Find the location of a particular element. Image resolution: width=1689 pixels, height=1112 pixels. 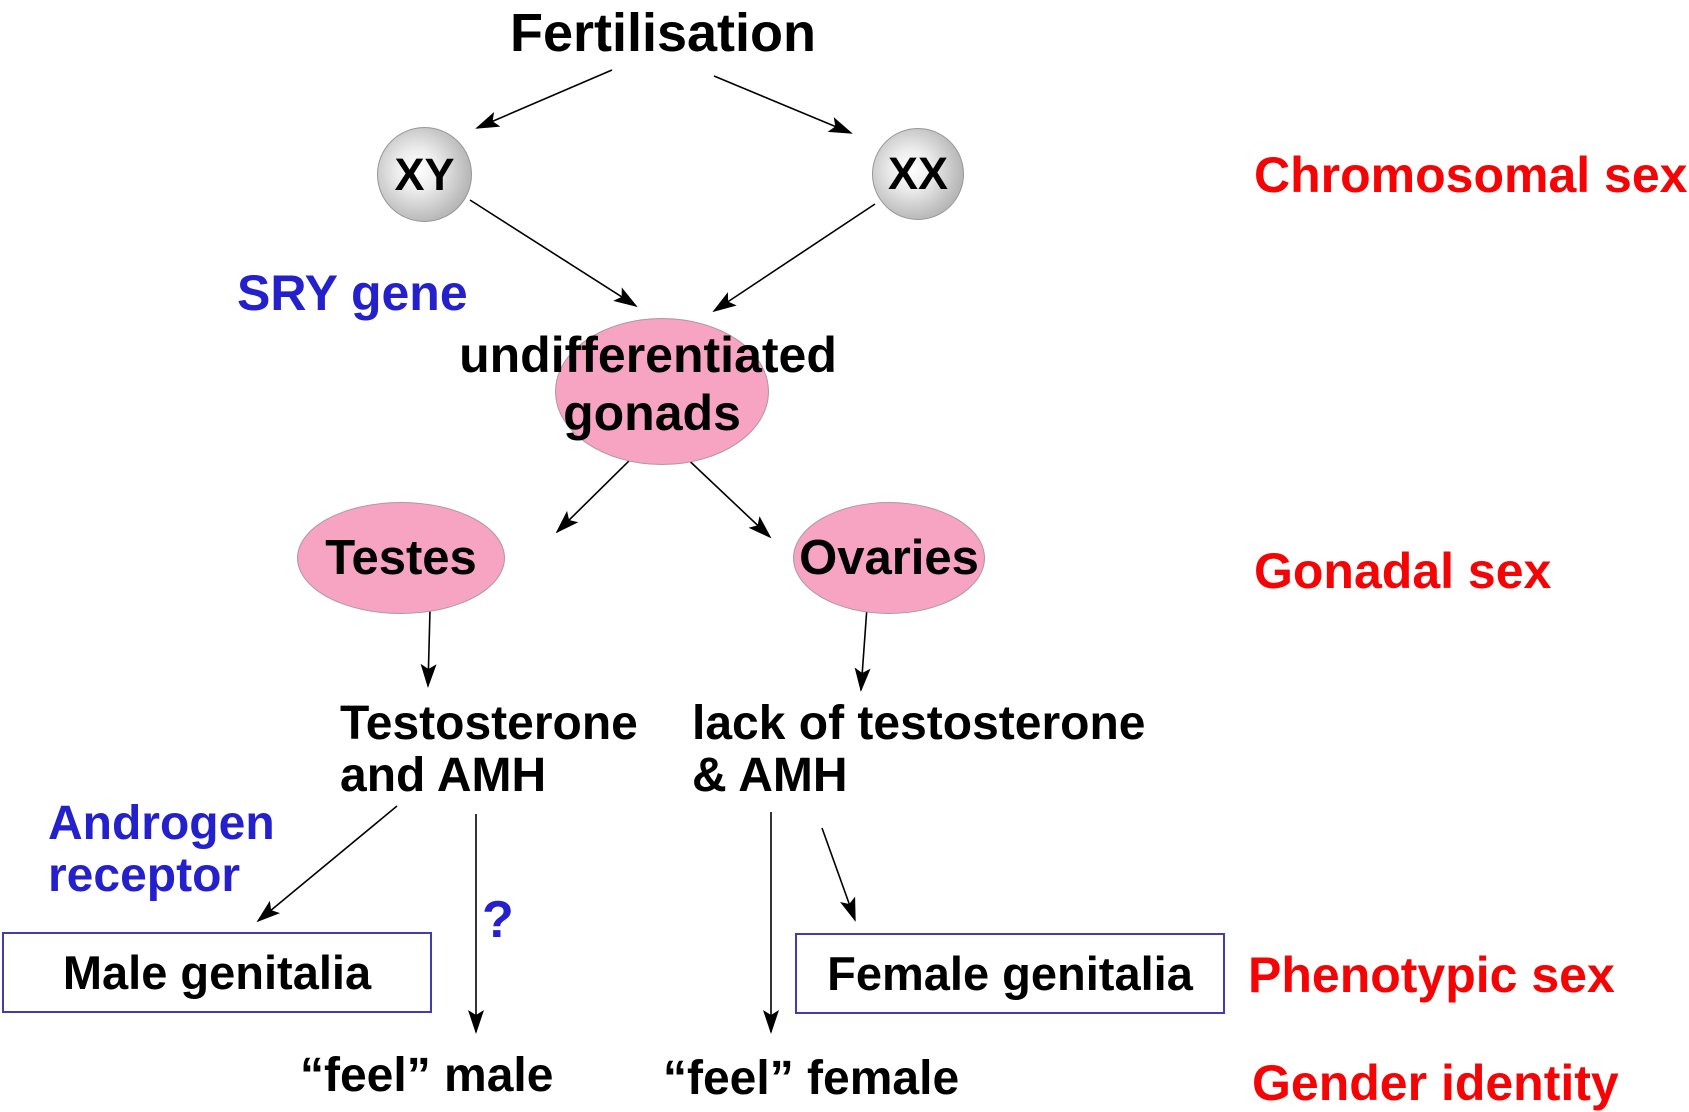

androgen-receptor-line2: receptor is located at coordinates (144, 875).